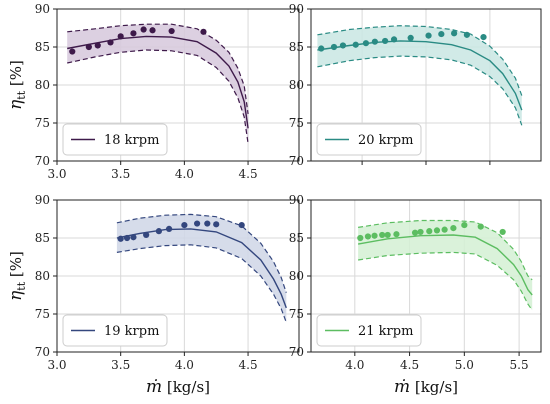 The image size is (550, 404). I want to click on panel-2-legend-box, so click(369, 139).